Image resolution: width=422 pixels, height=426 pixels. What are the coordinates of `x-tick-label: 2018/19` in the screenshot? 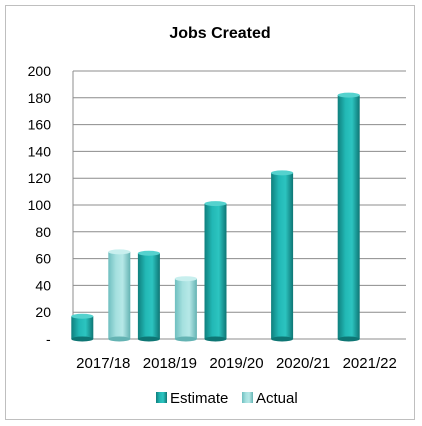 It's located at (170, 363).